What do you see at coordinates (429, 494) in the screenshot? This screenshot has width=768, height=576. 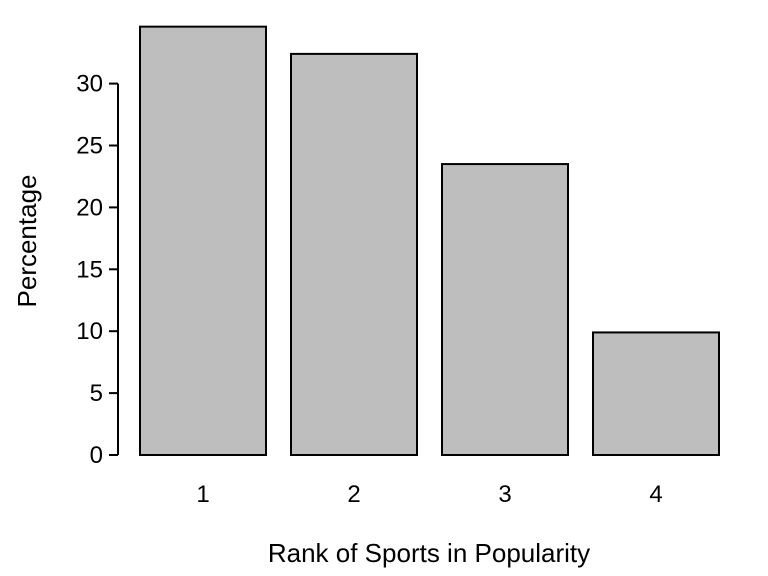 I see `x-axis-ticks: 1 2 3 4` at bounding box center [429, 494].